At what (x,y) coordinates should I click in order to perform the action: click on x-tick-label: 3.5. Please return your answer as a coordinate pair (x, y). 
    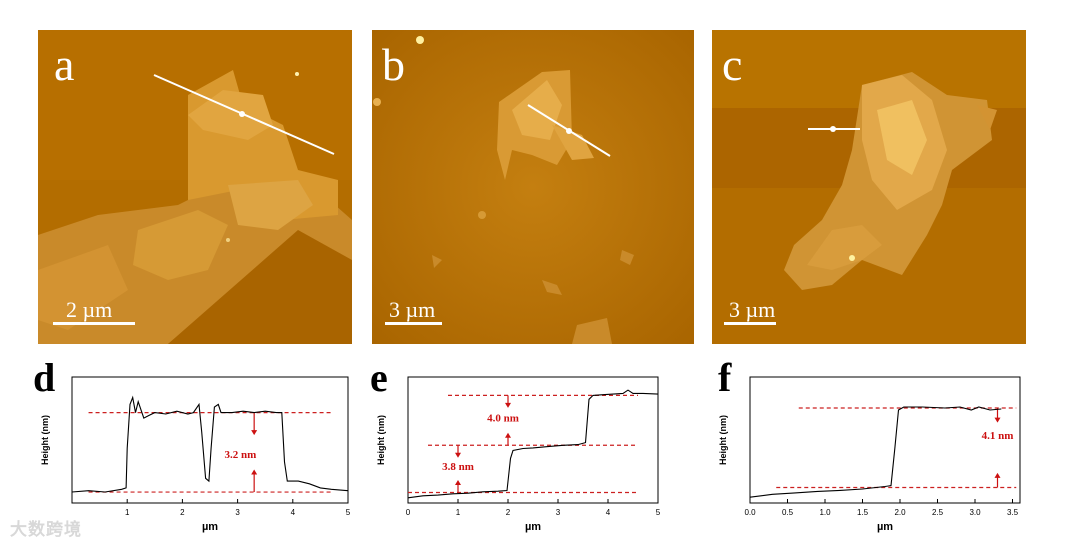
    Looking at the image, I should click on (1013, 512).